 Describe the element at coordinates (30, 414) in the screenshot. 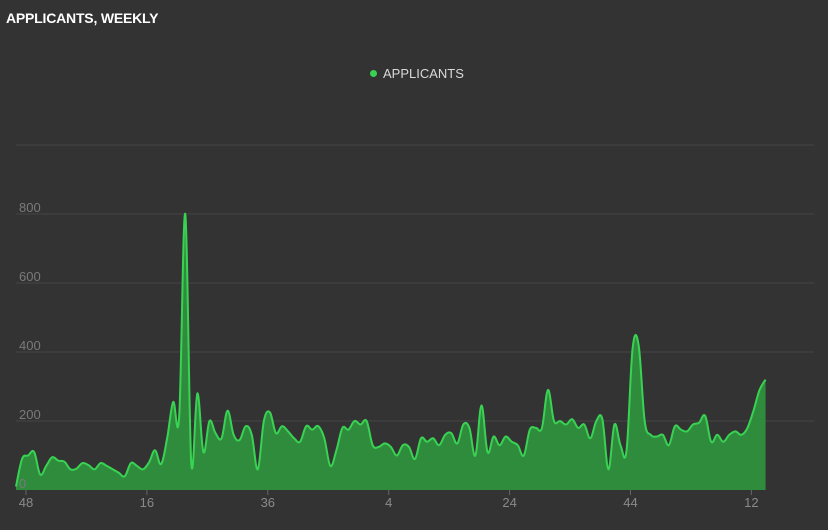

I see `y-tick-label: 200` at that location.